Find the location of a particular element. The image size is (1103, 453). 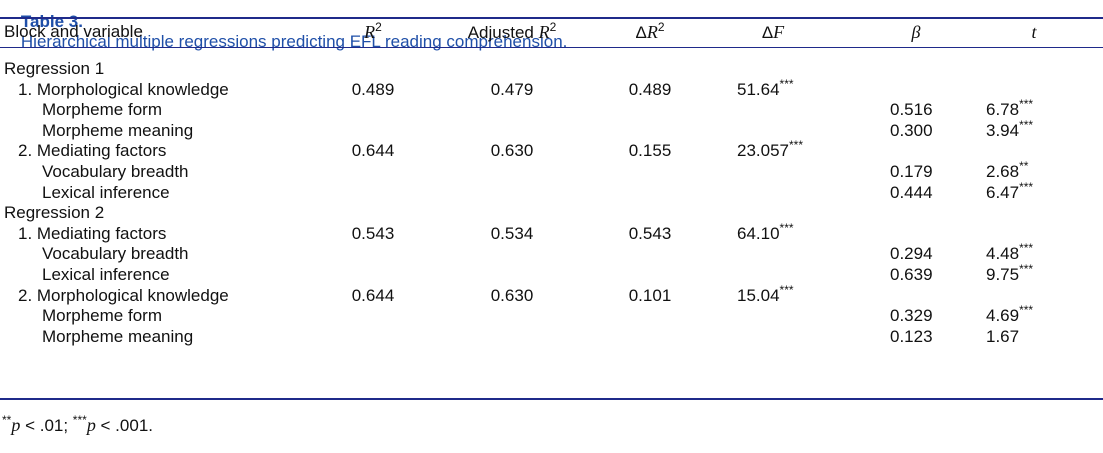

block-row: Regression 1 is located at coordinates (54, 69).